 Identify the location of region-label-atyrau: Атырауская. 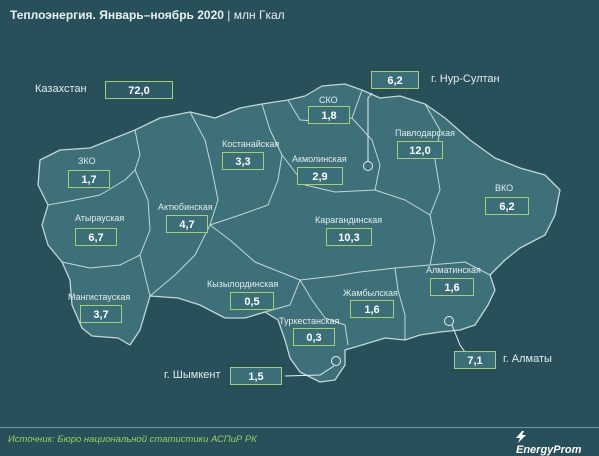
(100, 218).